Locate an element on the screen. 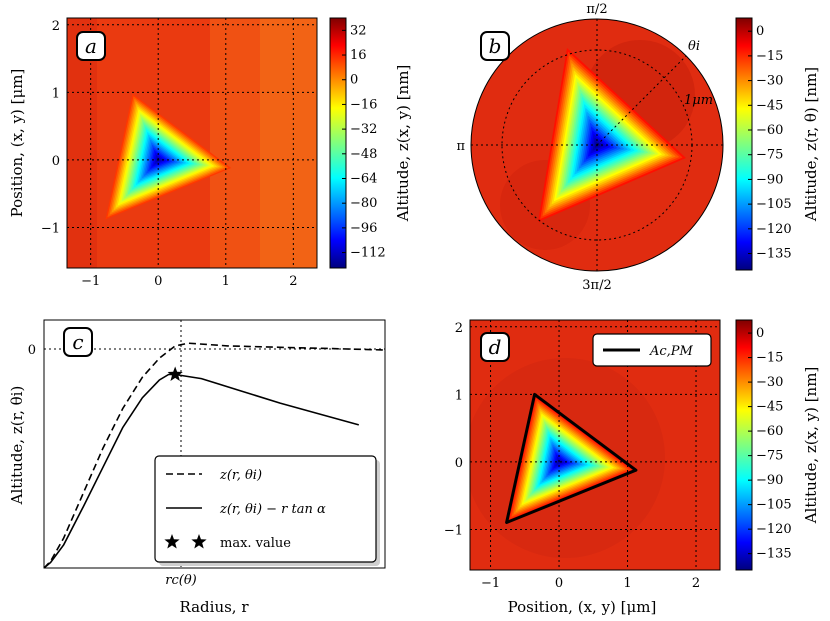  panel-a-badge: a is located at coordinates (91, 46).